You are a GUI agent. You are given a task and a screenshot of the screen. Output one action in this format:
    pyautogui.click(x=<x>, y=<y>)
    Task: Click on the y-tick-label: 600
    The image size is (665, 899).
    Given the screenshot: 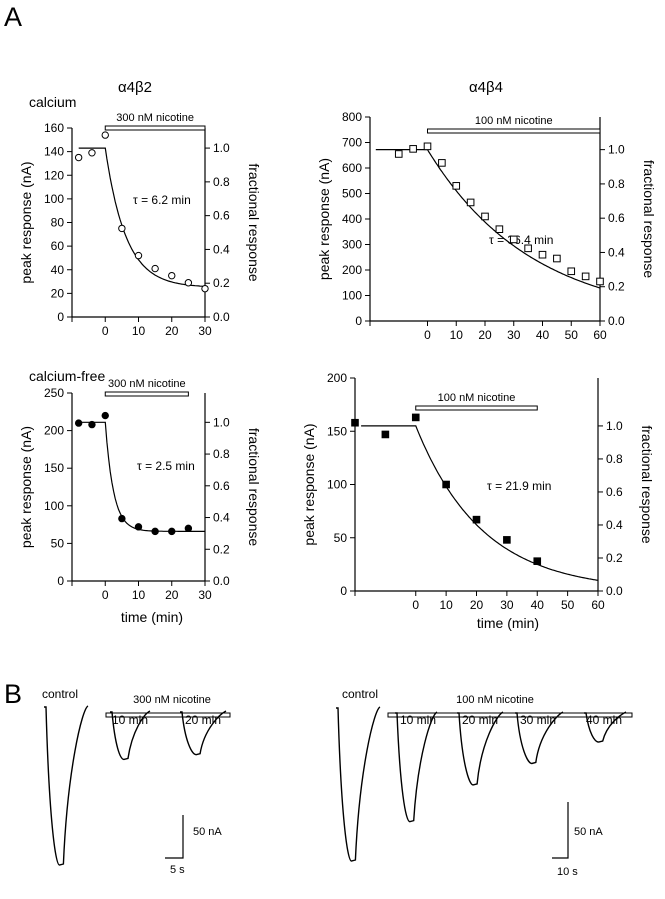 What is the action you would take?
    pyautogui.click(x=352, y=168)
    